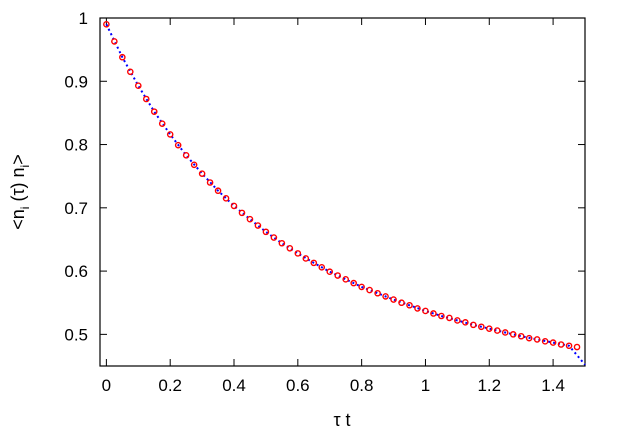 This screenshot has height=436, width=623. I want to click on y-axis-title-sub2: i, so click(25, 166).